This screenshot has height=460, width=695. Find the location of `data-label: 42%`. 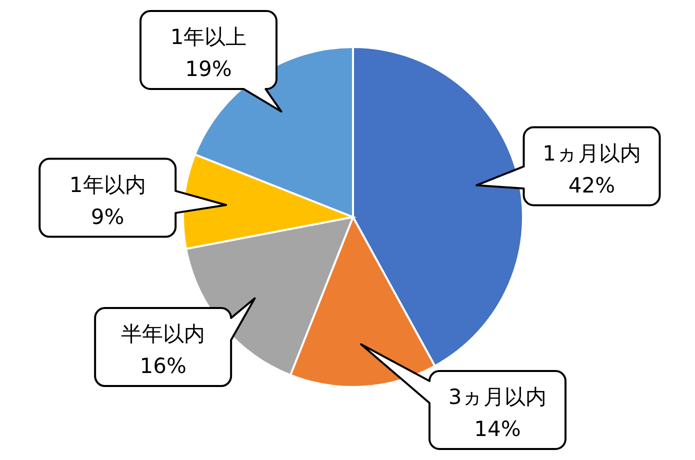

data-label: 42% is located at coordinates (592, 185).